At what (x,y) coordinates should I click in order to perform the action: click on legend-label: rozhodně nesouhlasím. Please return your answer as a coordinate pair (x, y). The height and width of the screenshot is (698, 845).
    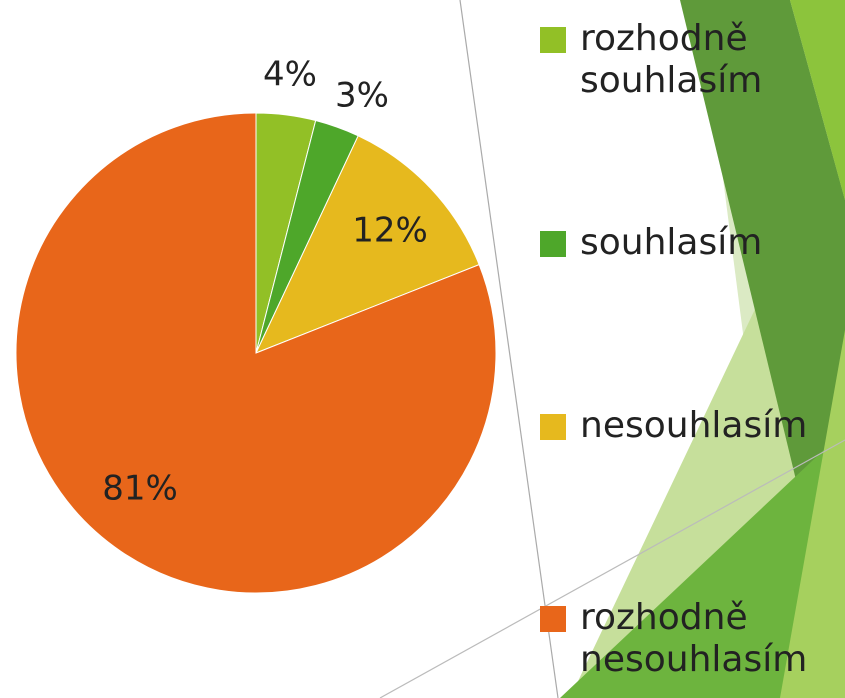
    Looking at the image, I should click on (694, 638).